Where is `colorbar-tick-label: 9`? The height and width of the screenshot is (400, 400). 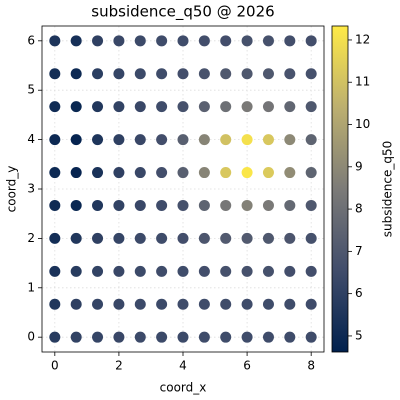
colorbar-tick-label: 9 is located at coordinates (359, 166).